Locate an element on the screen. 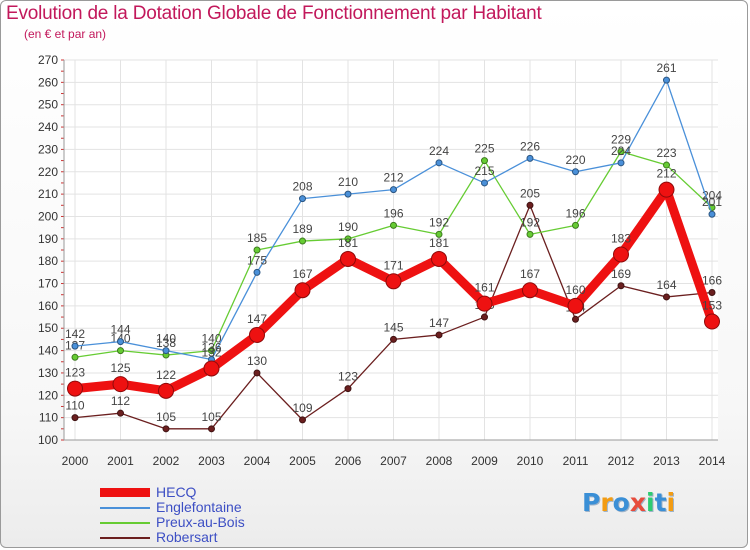 The image size is (750, 550). data-label-englefontaine: 215 is located at coordinates (484, 171).